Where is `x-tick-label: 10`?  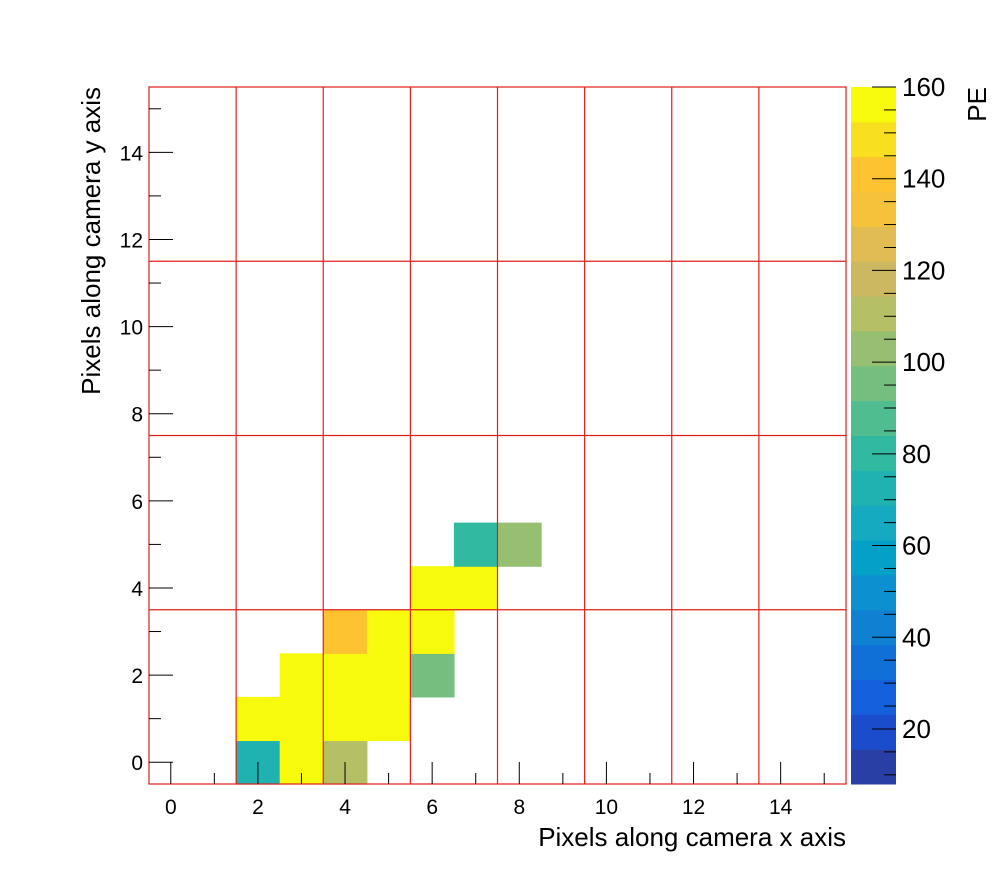
x-tick-label: 10 is located at coordinates (606, 807).